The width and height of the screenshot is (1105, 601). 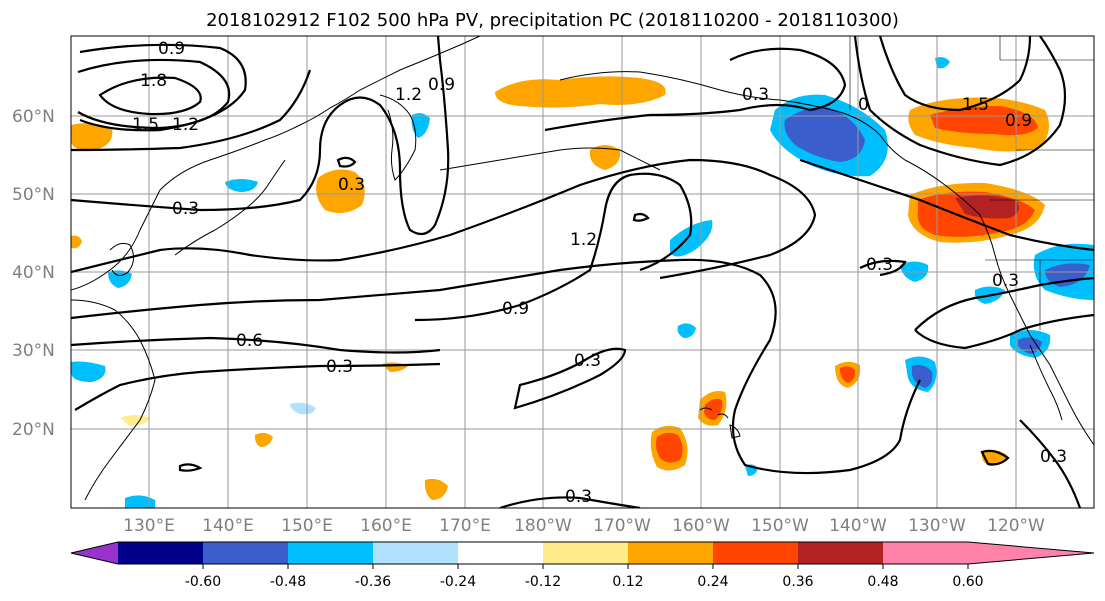 I want to click on coastline-namerica, so click(x=1019, y=315).